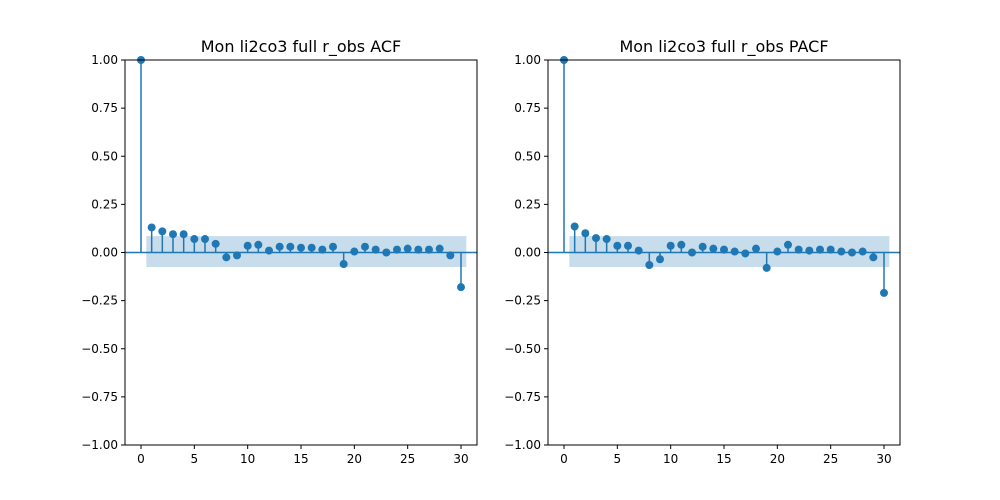  What do you see at coordinates (564, 459) in the screenshot?
I see `pacf-x-tick-label: 0` at bounding box center [564, 459].